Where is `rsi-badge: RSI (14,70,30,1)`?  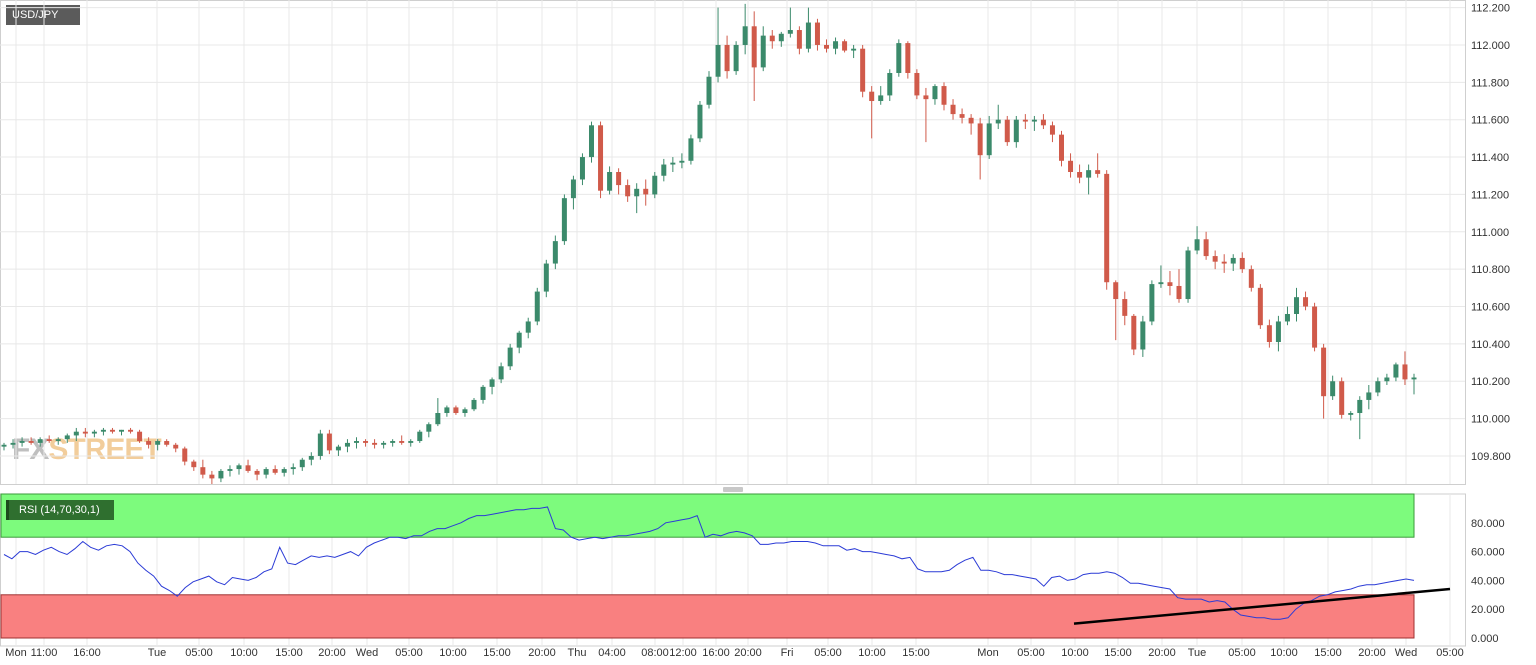 rsi-badge: RSI (14,70,30,1) is located at coordinates (60, 510).